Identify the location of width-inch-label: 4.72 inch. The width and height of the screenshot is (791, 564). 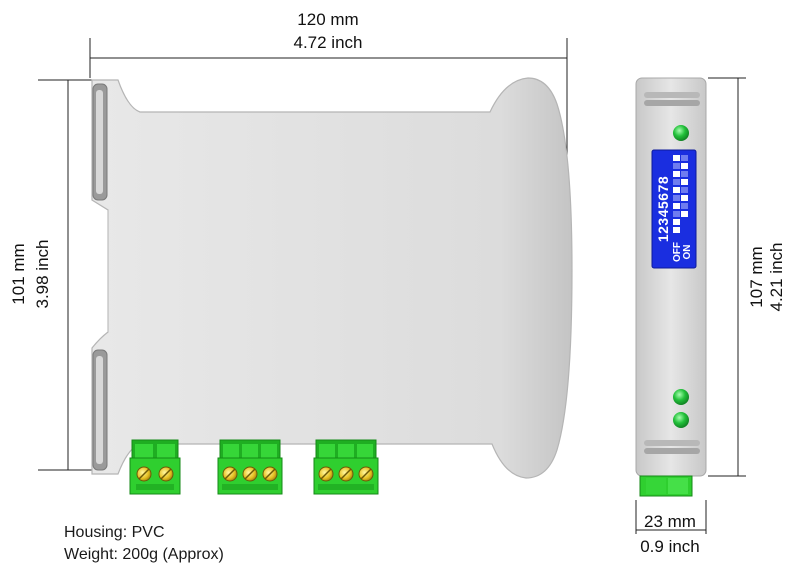
(328, 42).